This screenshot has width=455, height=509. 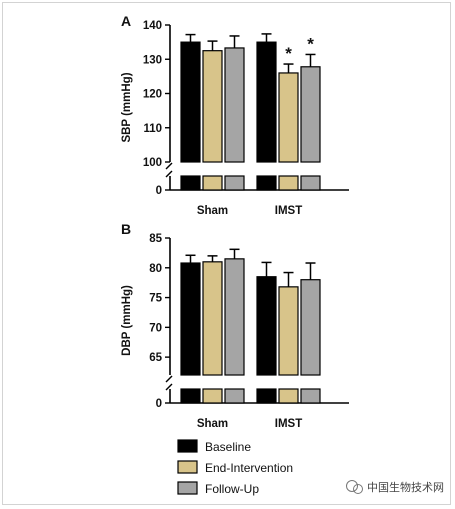 I want to click on y-axis-title: DBP (mmHg), so click(x=127, y=320).